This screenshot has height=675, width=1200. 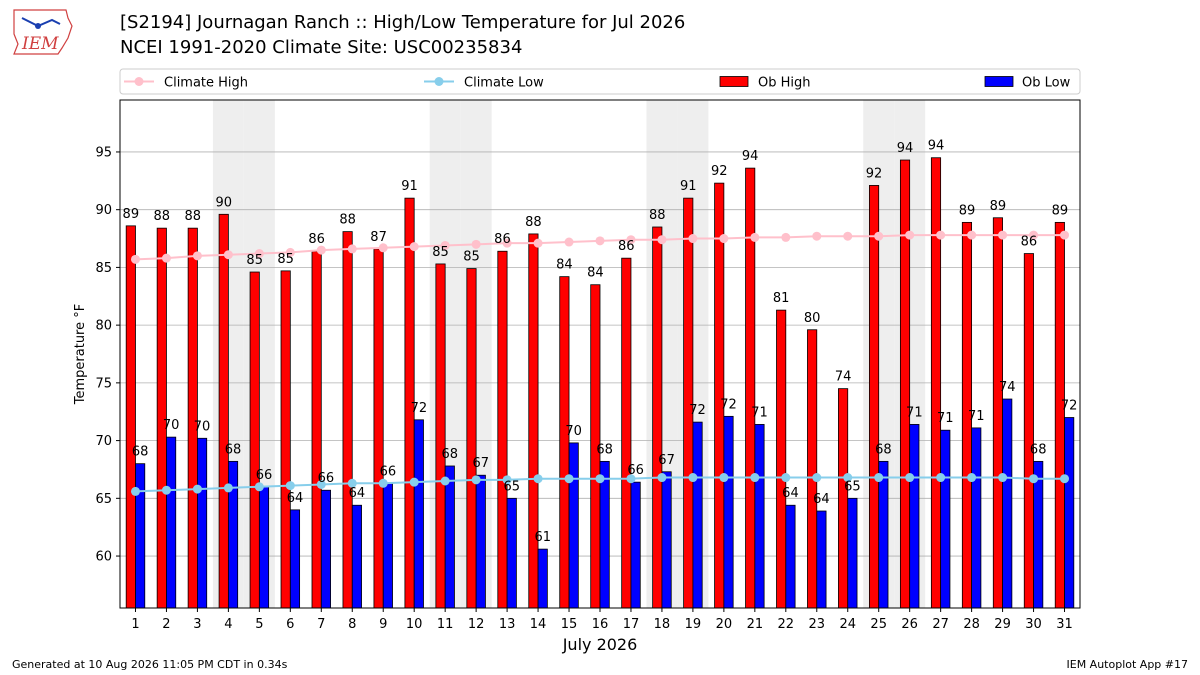 I want to click on x-tick-label: 1, so click(x=135, y=624).